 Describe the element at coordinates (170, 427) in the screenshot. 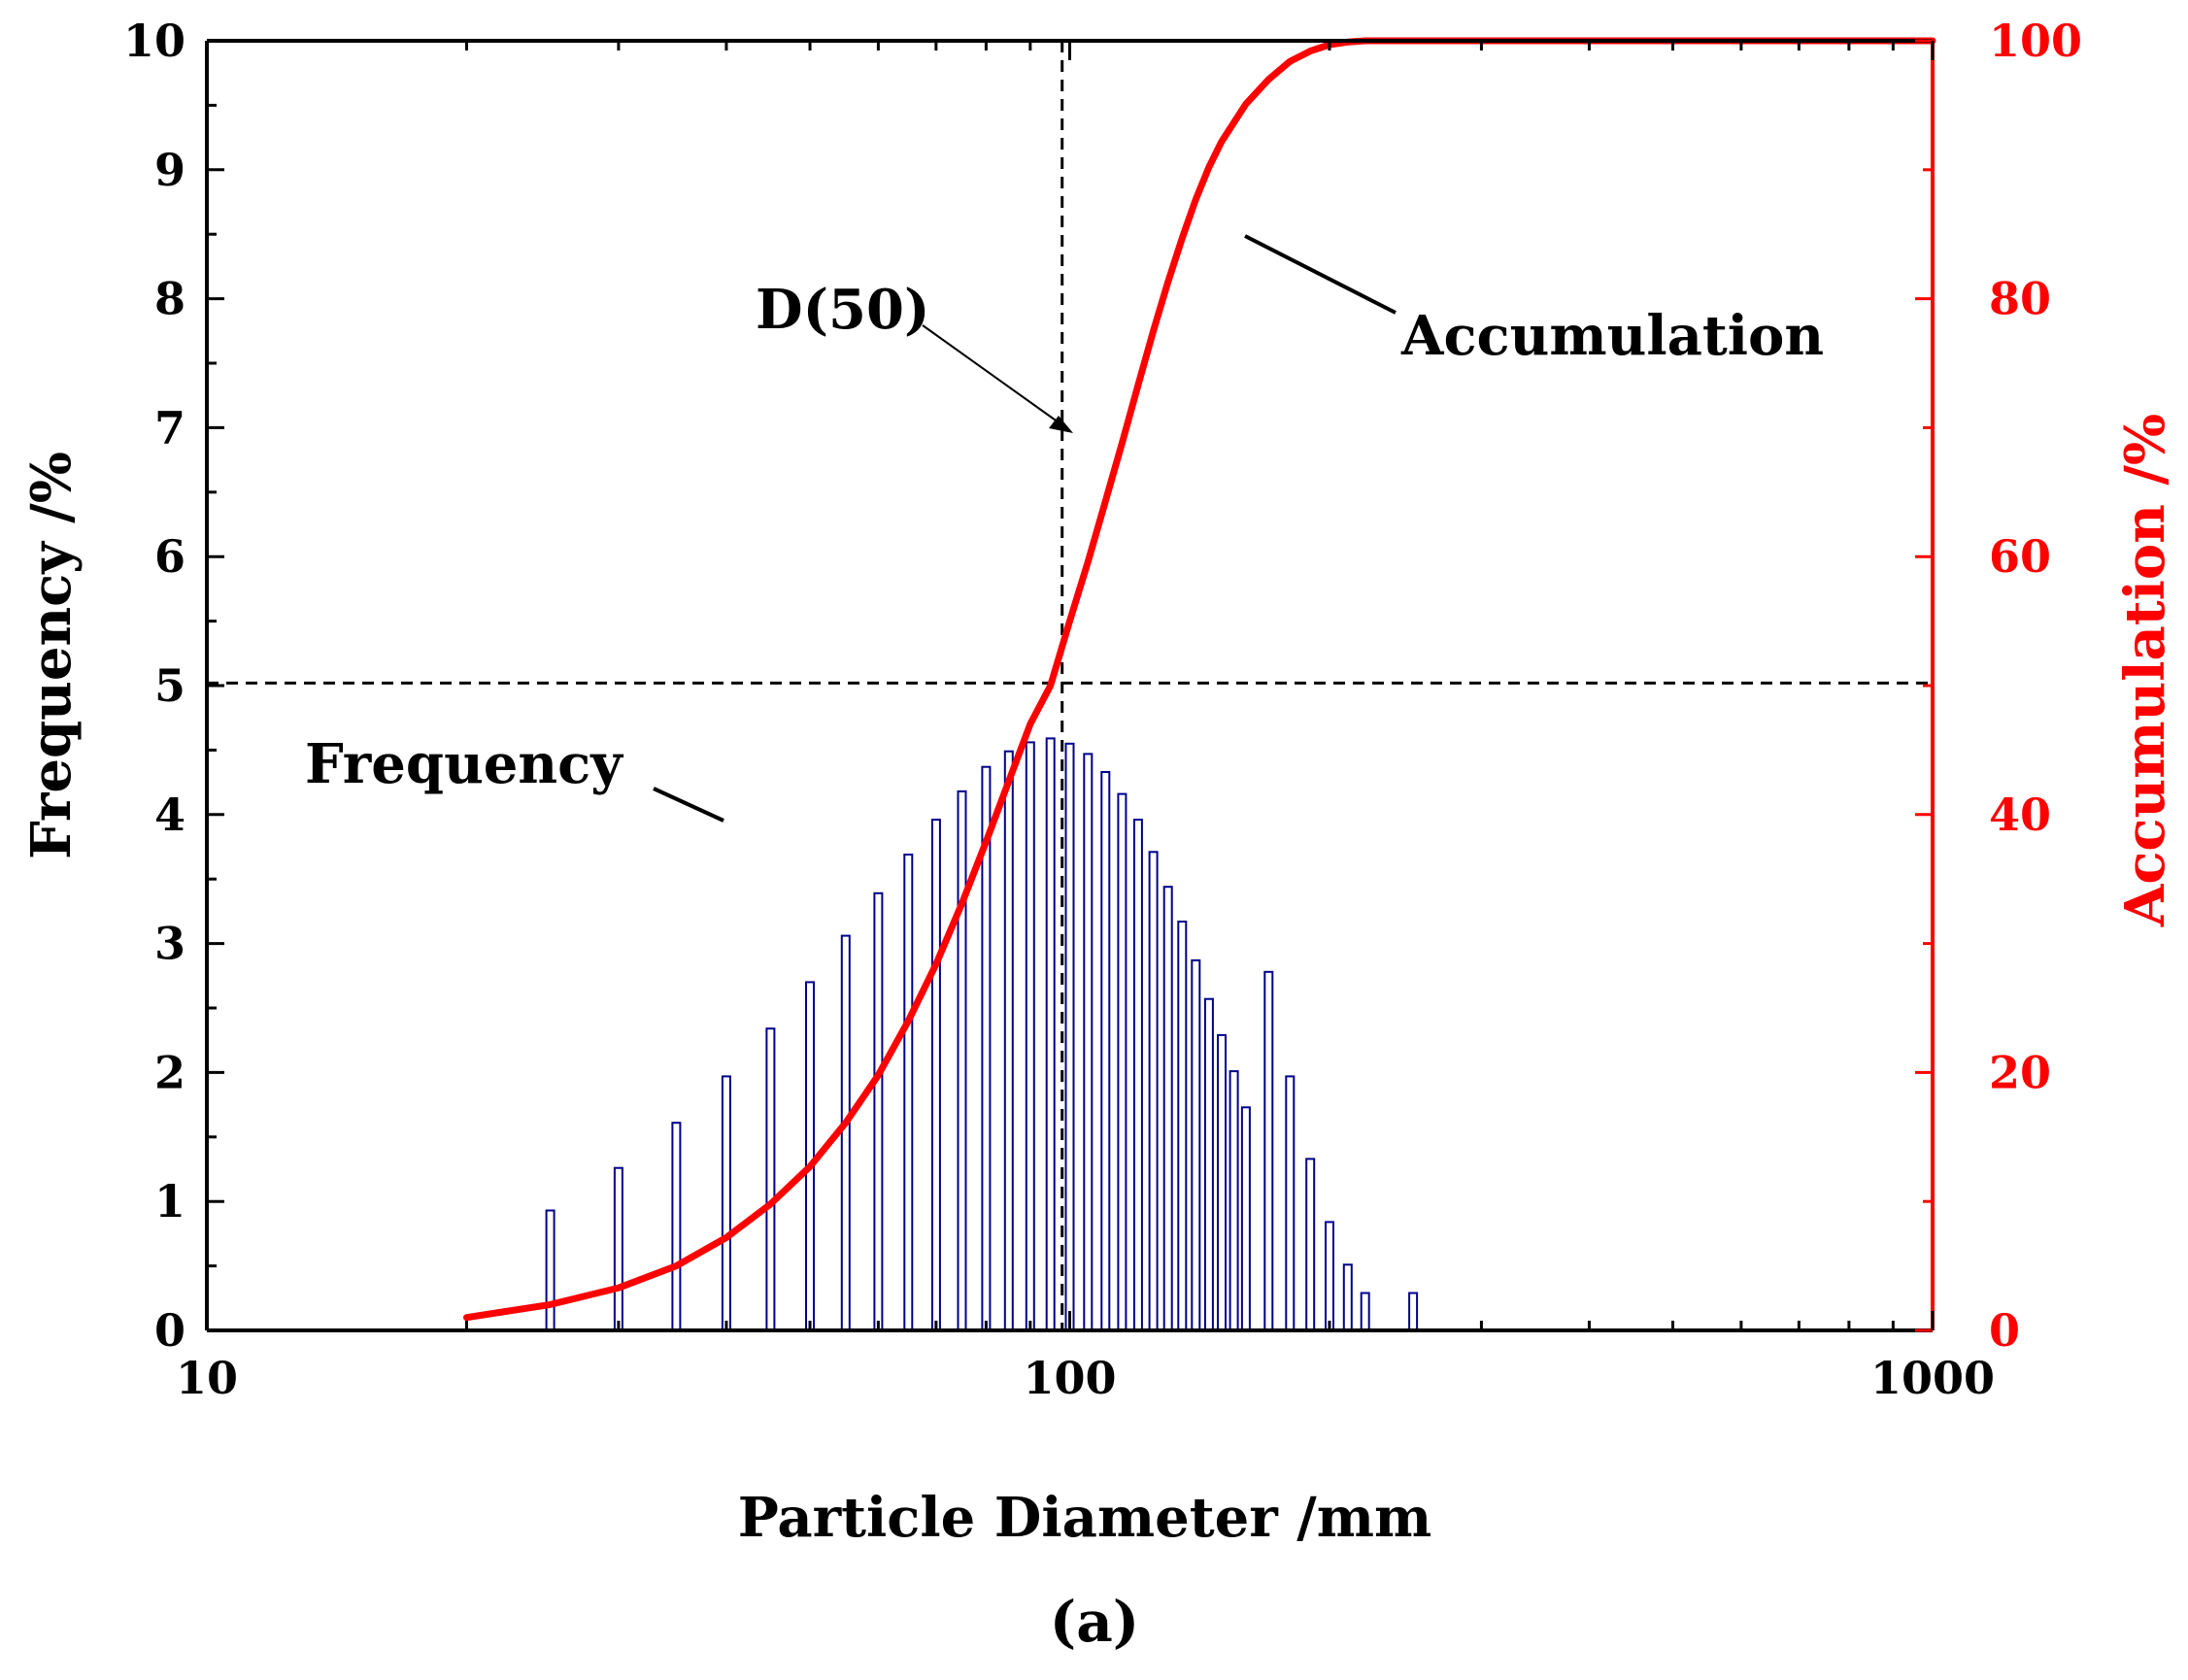

I see `y-tick-label: 7` at that location.